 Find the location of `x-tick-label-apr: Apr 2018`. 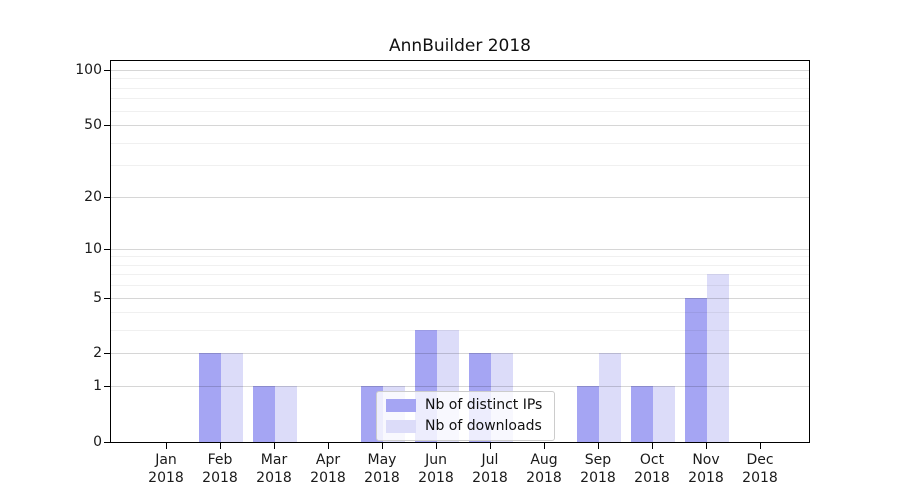

x-tick-label-apr: Apr 2018 is located at coordinates (328, 469).